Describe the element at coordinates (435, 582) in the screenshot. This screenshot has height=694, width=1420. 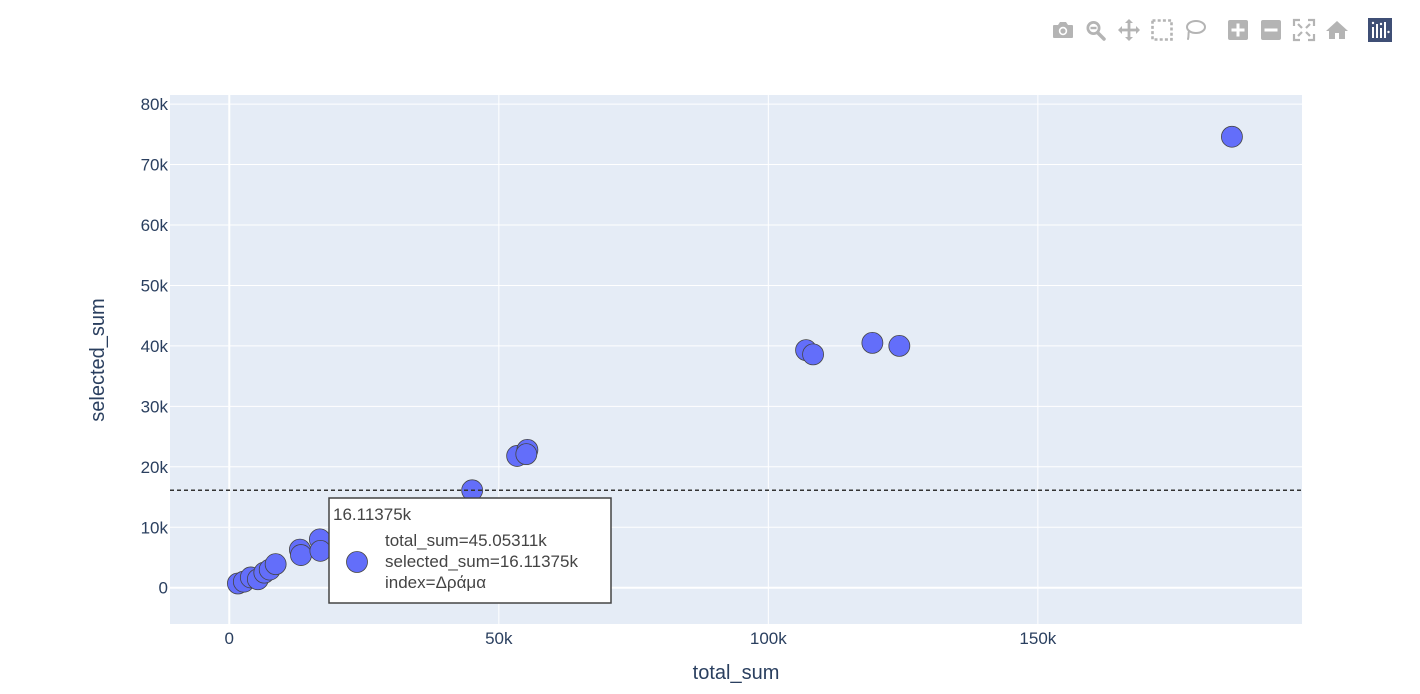
I see `tooltip-line-index: index=Δράμα` at that location.